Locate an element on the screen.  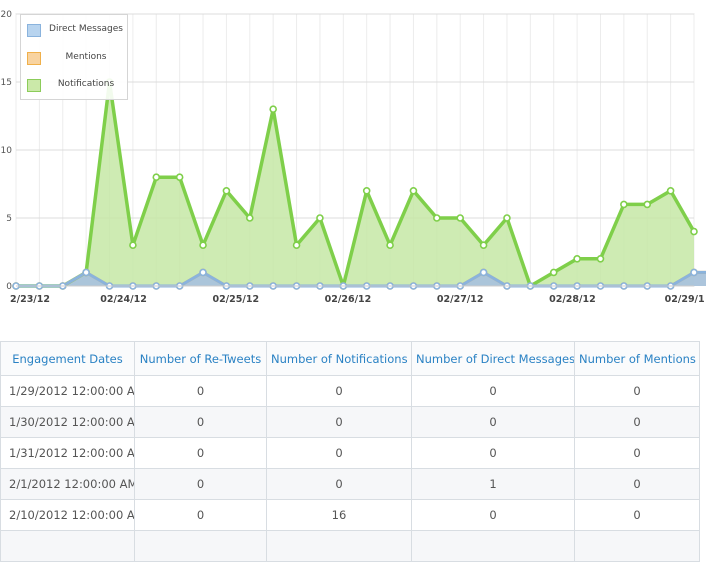
legend-item-notifications: Notifications is located at coordinates (74, 86).